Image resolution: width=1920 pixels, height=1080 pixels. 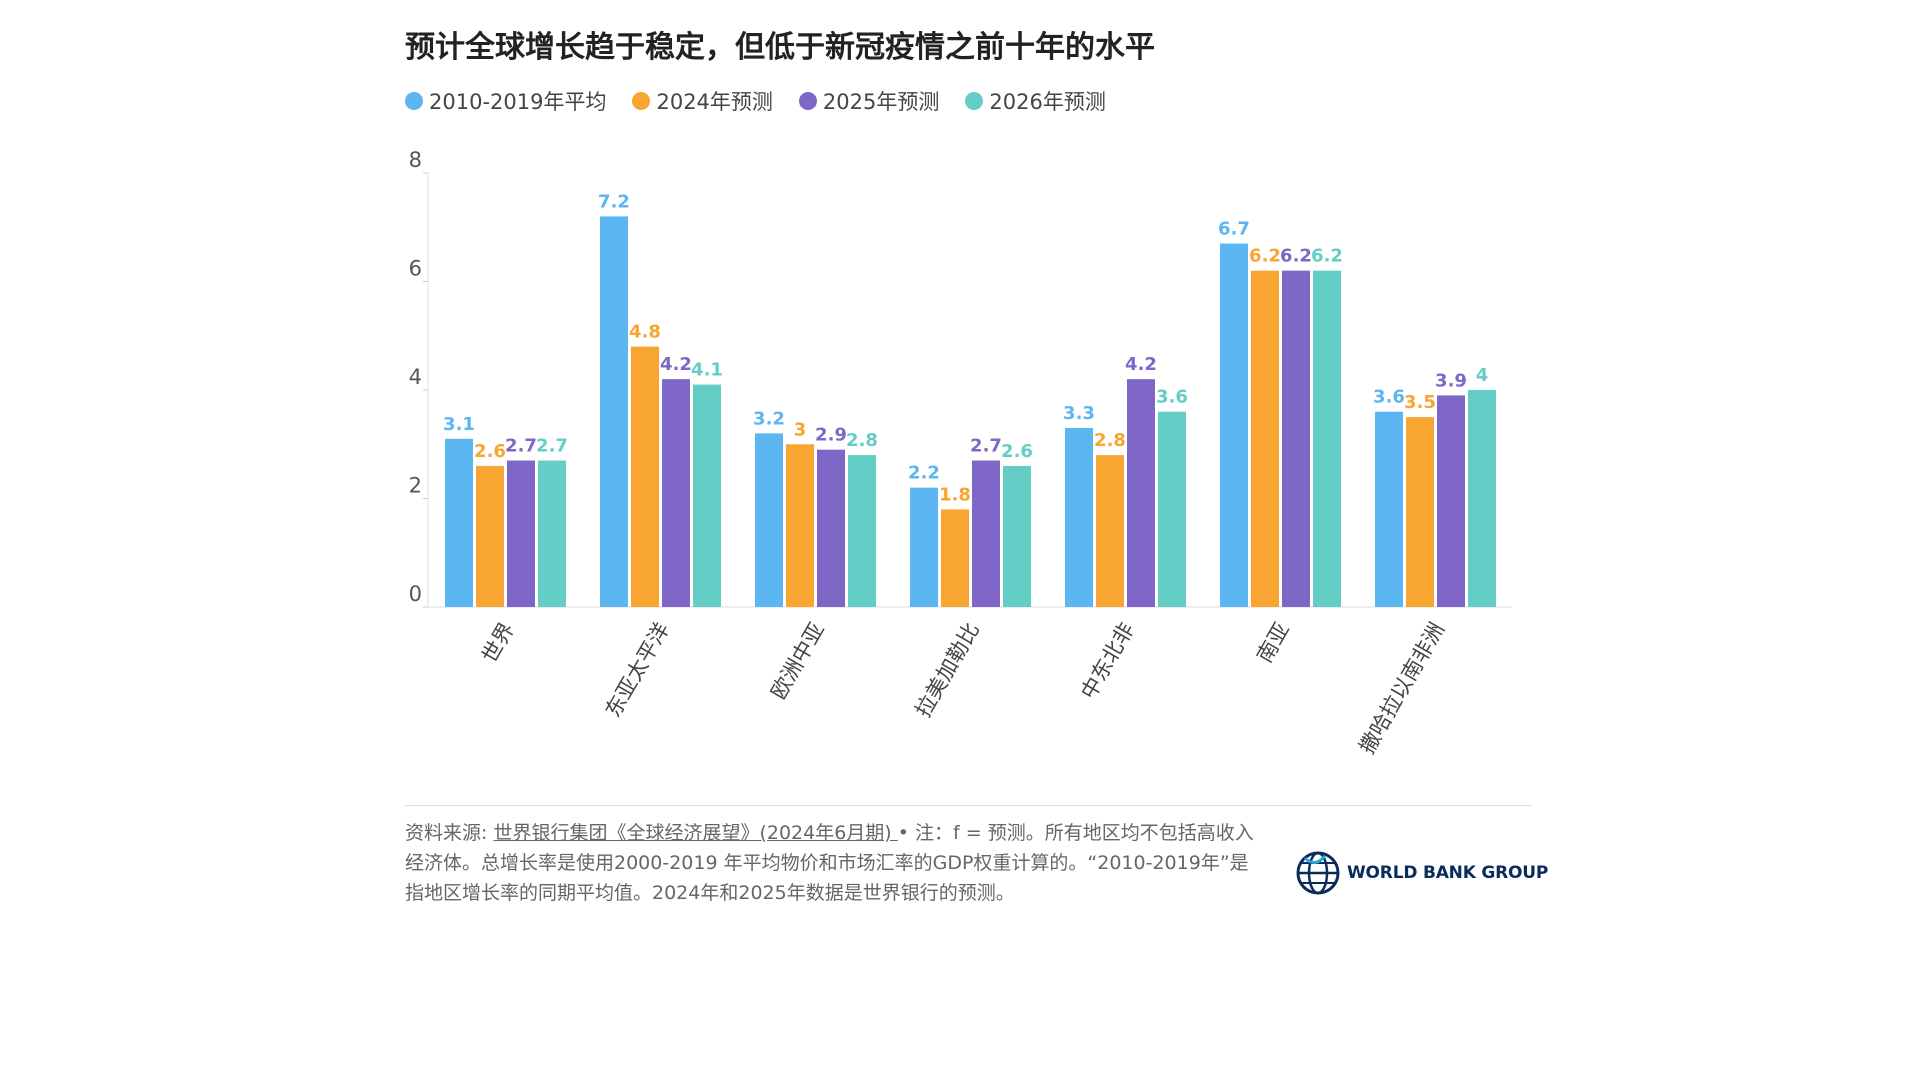 I want to click on divider, so click(x=968, y=805).